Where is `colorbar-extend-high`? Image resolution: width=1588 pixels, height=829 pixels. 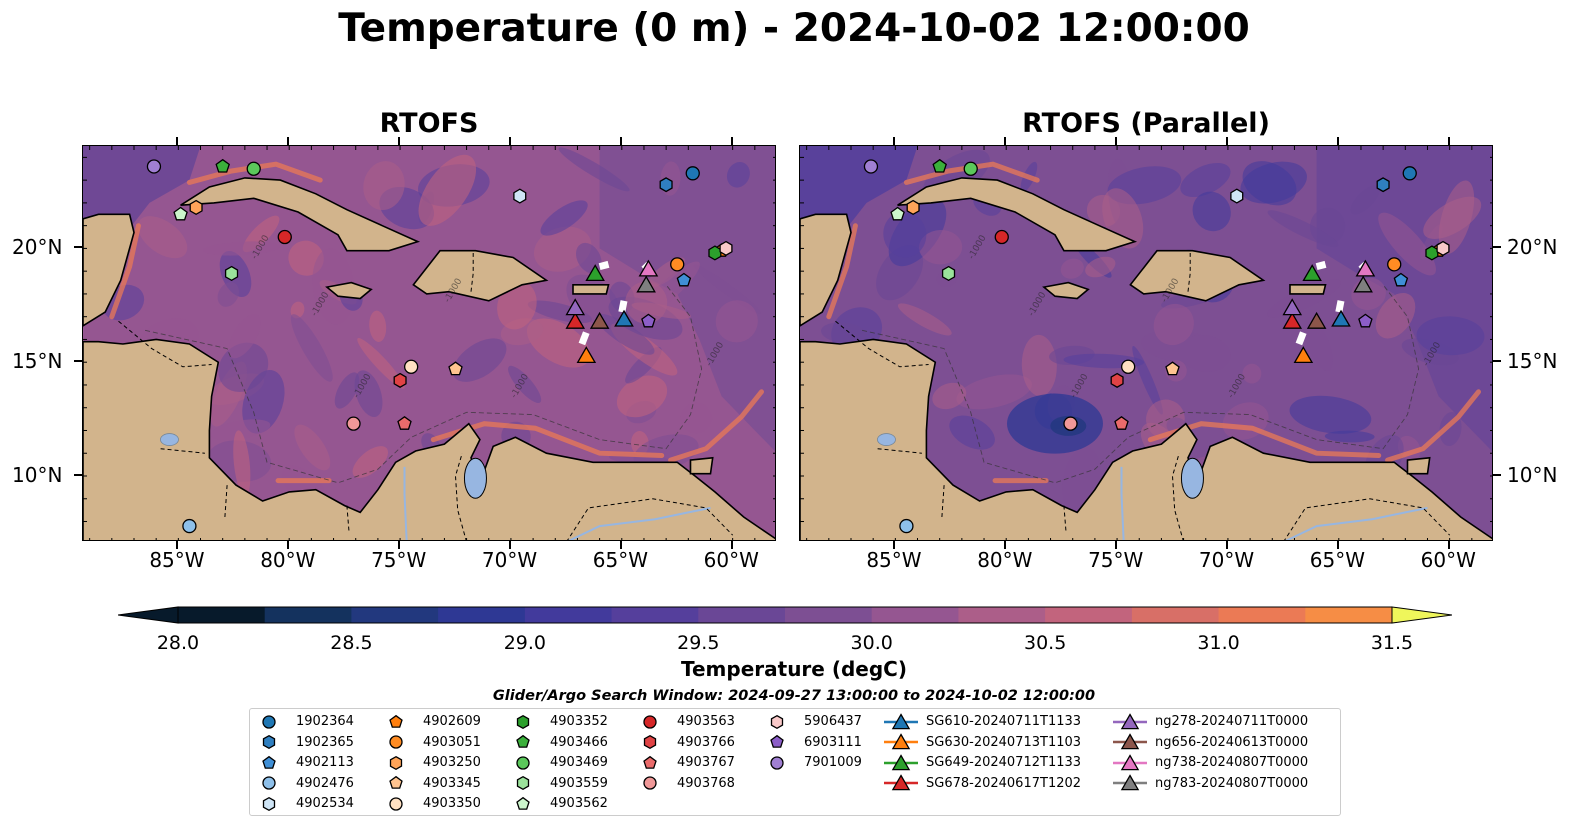 colorbar-extend-high is located at coordinates (1421, 615).